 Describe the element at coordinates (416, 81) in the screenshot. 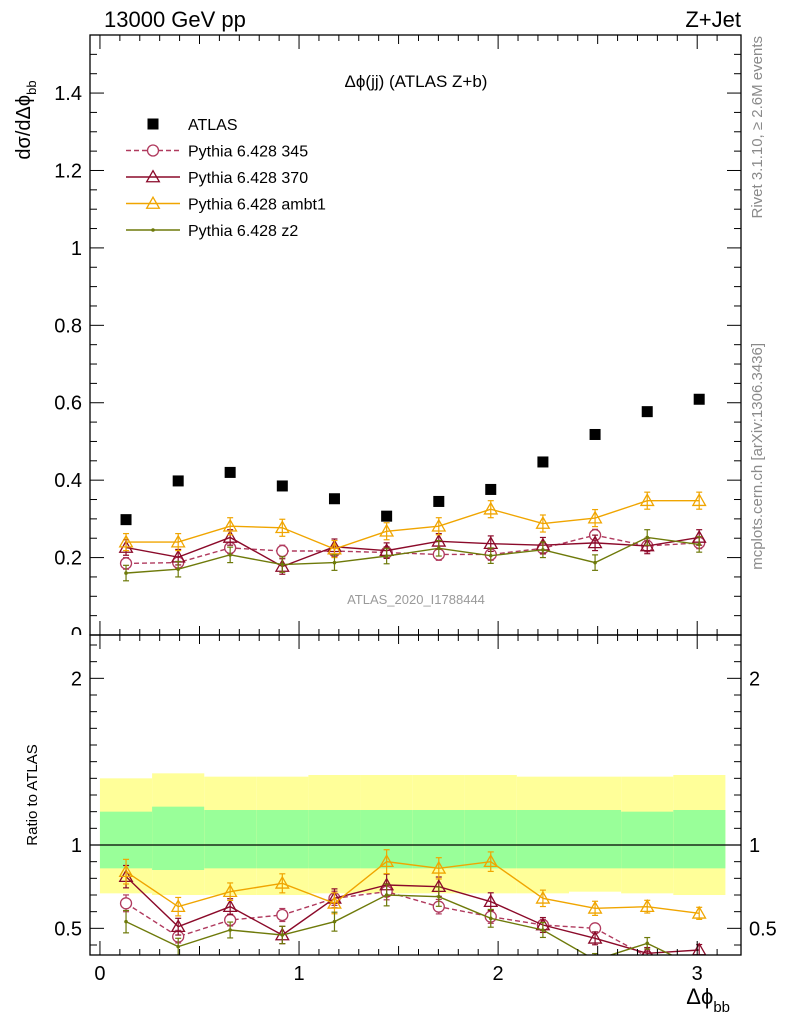

I see `main-plot-title: Δϕ(jj) (ATLAS Z+b)` at that location.